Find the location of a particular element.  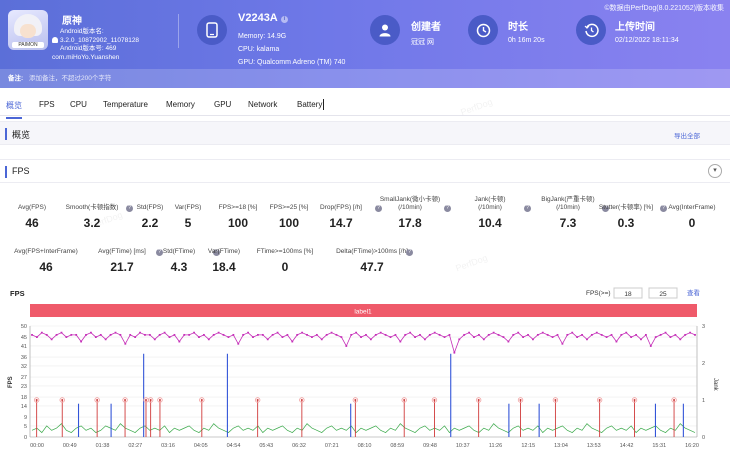

phone-icon is located at coordinates (212, 30).